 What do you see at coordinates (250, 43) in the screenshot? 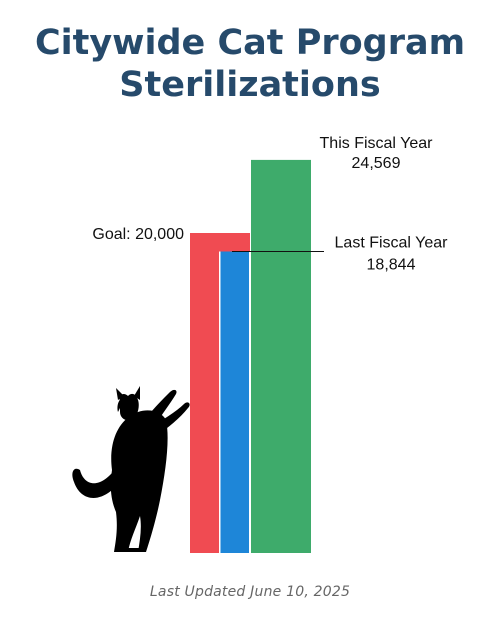
I see `title-line-1: Citywide Cat Program` at bounding box center [250, 43].